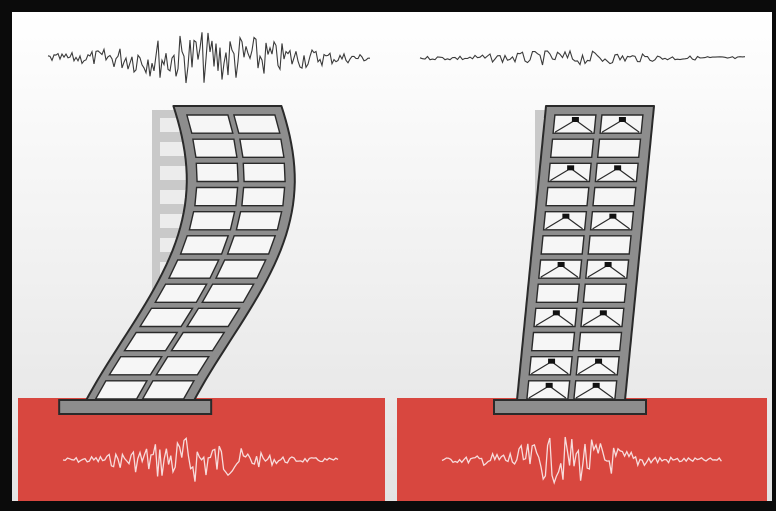 The height and width of the screenshot is (511, 776). Describe the element at coordinates (570, 407) in the screenshot. I see `foundation-plinth` at that location.